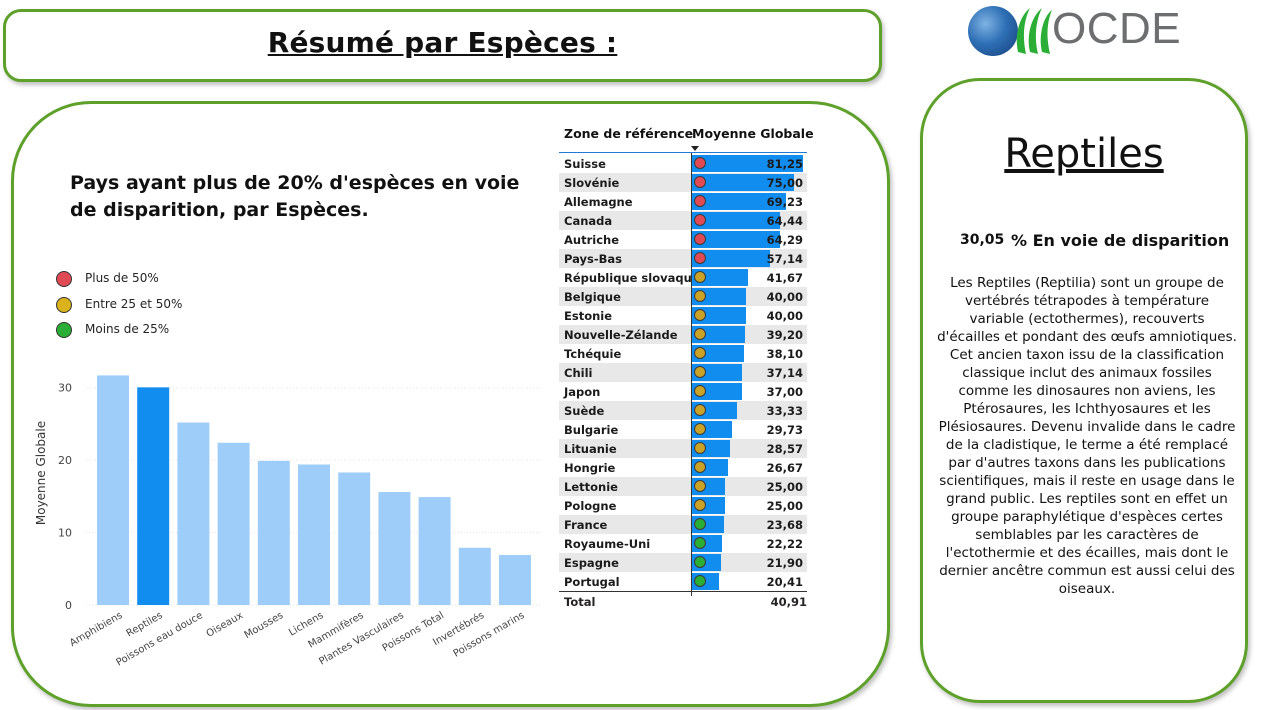 This screenshot has width=1265, height=710. What do you see at coordinates (683, 277) in the screenshot?
I see `table-row: République slovaque 41,67` at bounding box center [683, 277].